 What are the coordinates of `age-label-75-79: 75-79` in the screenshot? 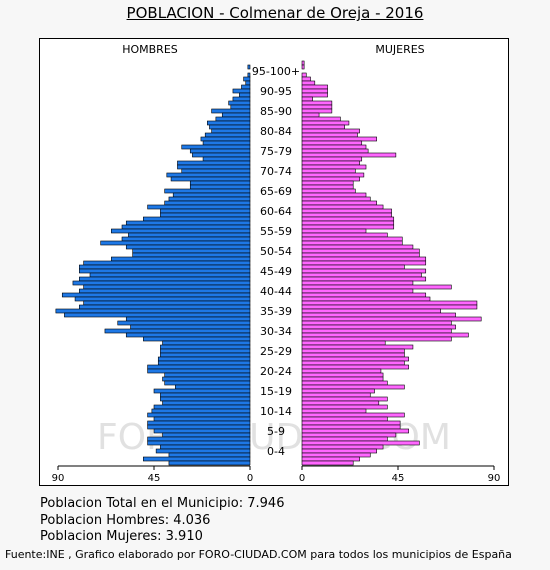 It's located at (276, 151).